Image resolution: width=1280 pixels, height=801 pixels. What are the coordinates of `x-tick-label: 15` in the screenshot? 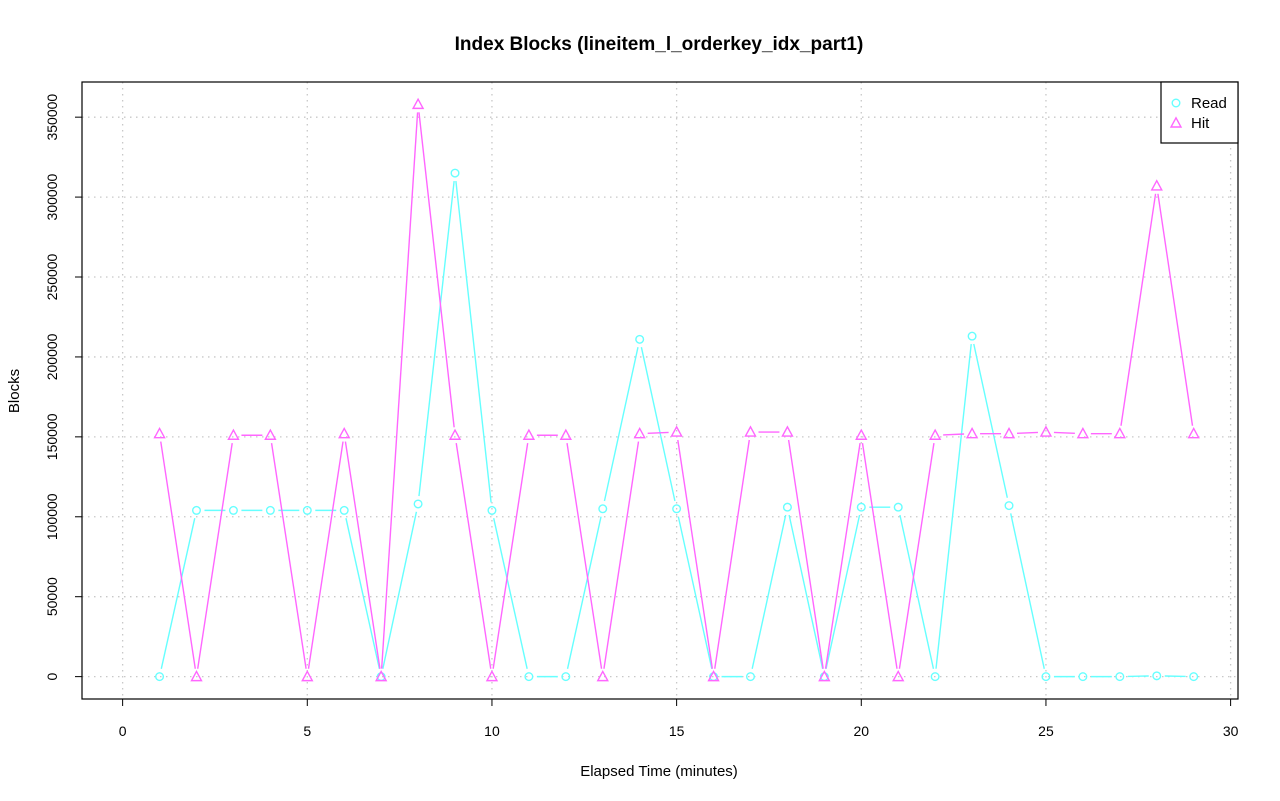 It's located at (677, 731).